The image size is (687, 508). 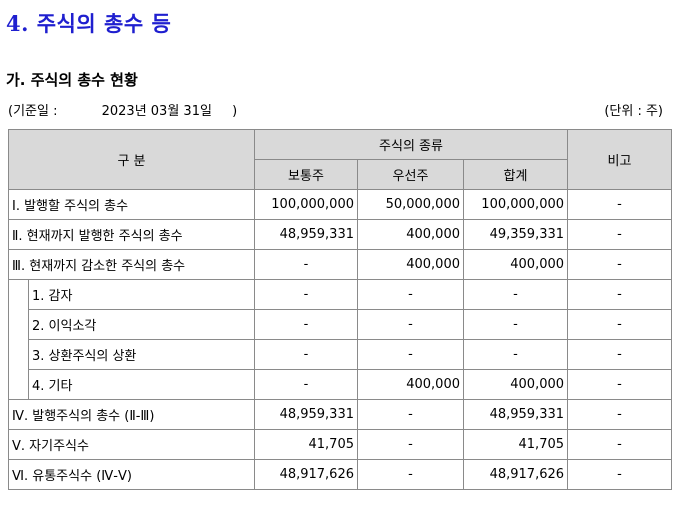 I want to click on cell-total: 48,959,331, so click(x=515, y=414).